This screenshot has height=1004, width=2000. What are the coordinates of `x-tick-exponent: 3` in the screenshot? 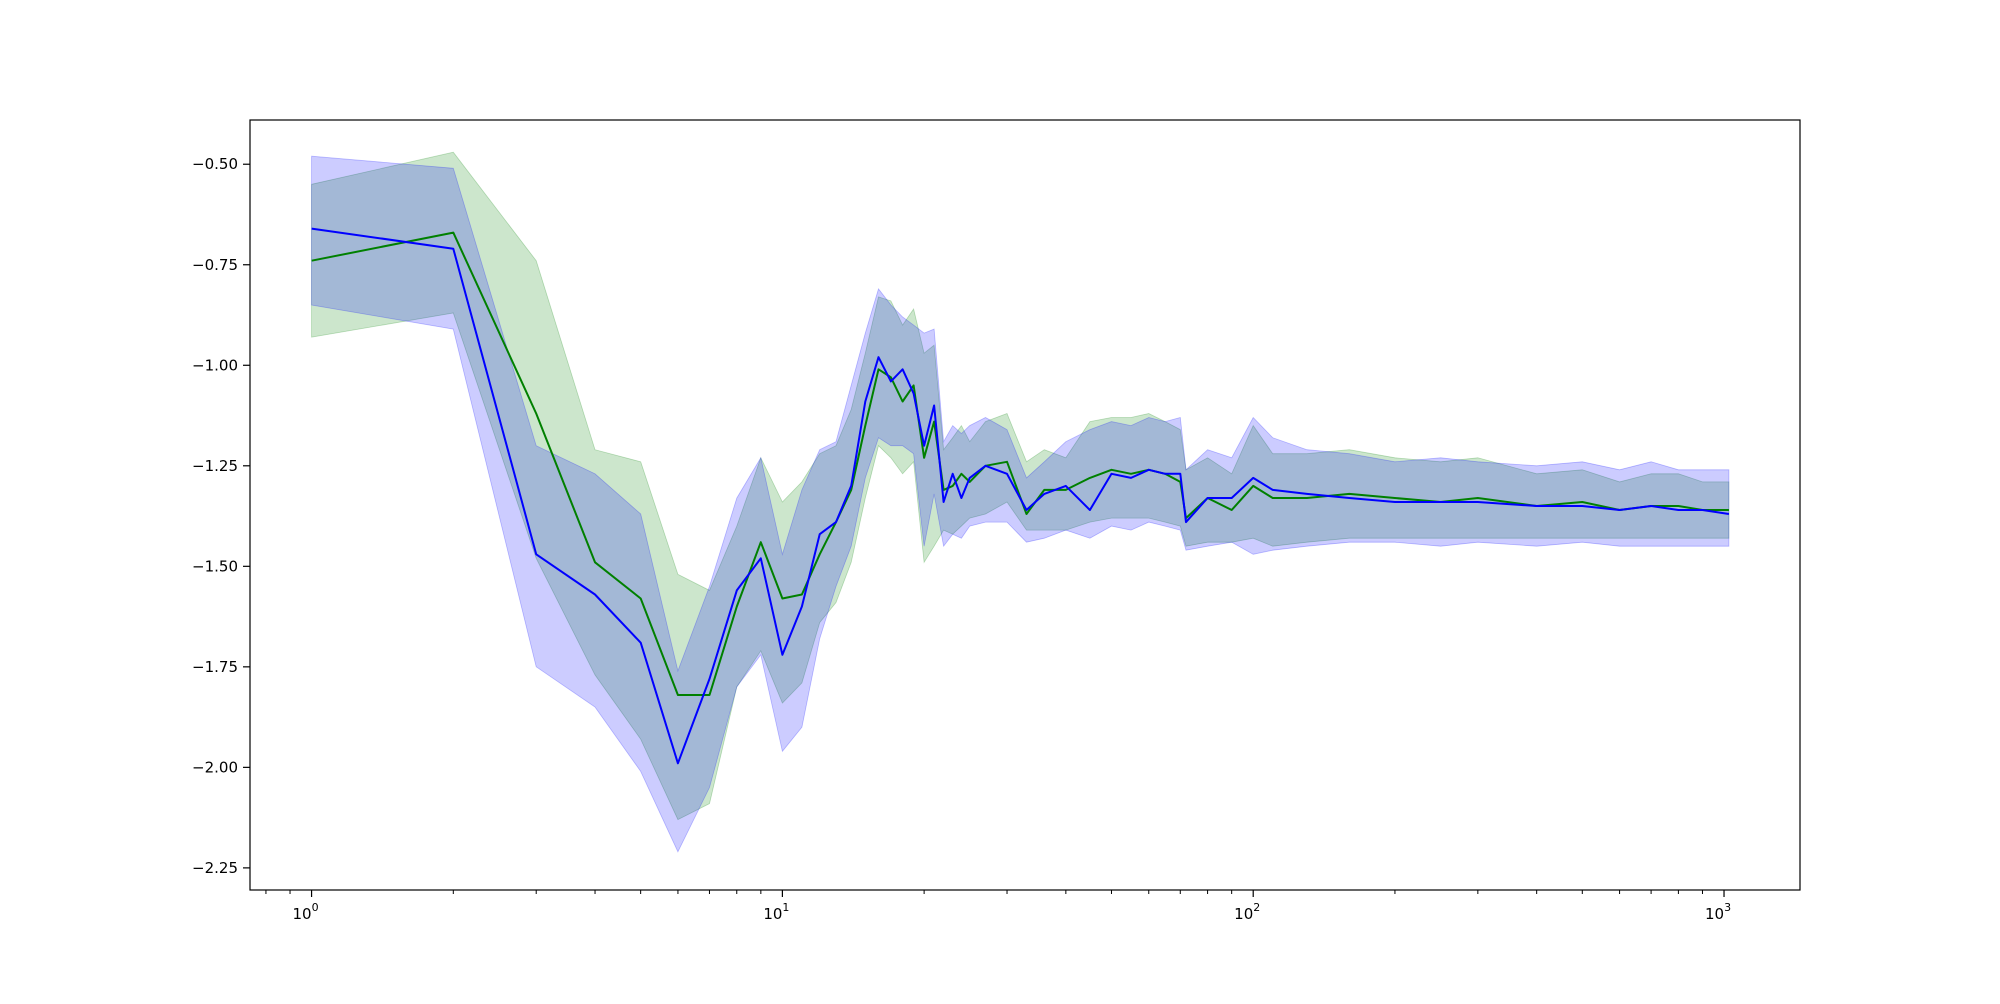 It's located at (1727, 907).